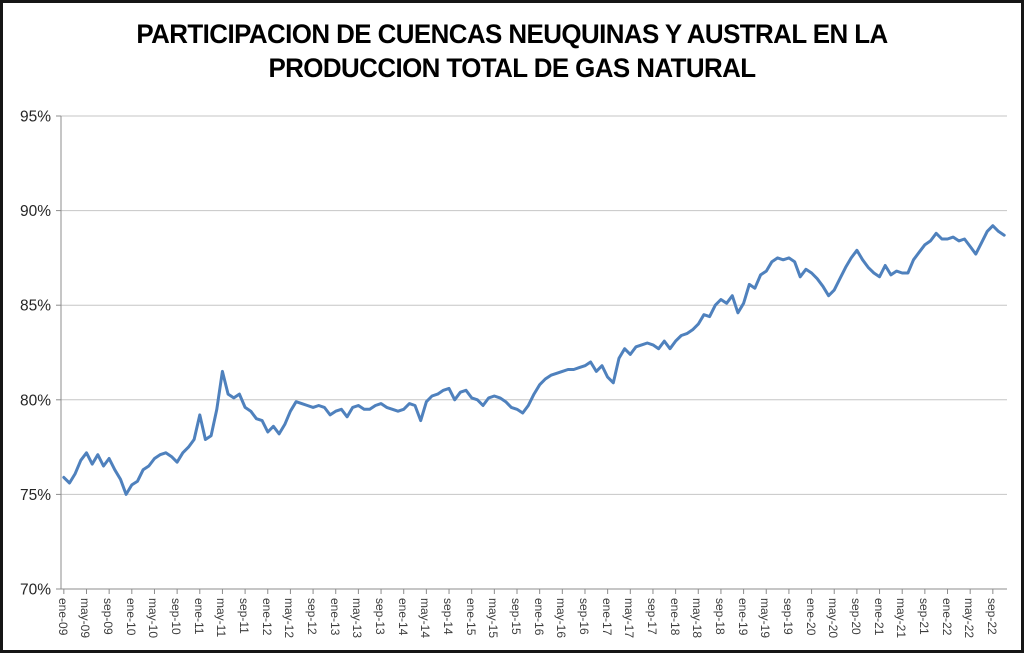 The width and height of the screenshot is (1024, 653). What do you see at coordinates (878, 617) in the screenshot?
I see `x-tick-label: ene-21` at bounding box center [878, 617].